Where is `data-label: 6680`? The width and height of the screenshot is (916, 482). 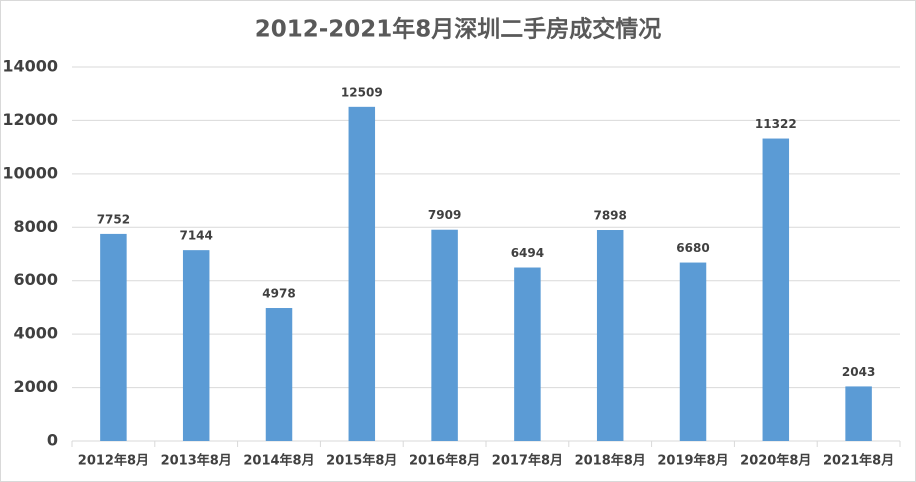 data-label: 6680 is located at coordinates (692, 248).